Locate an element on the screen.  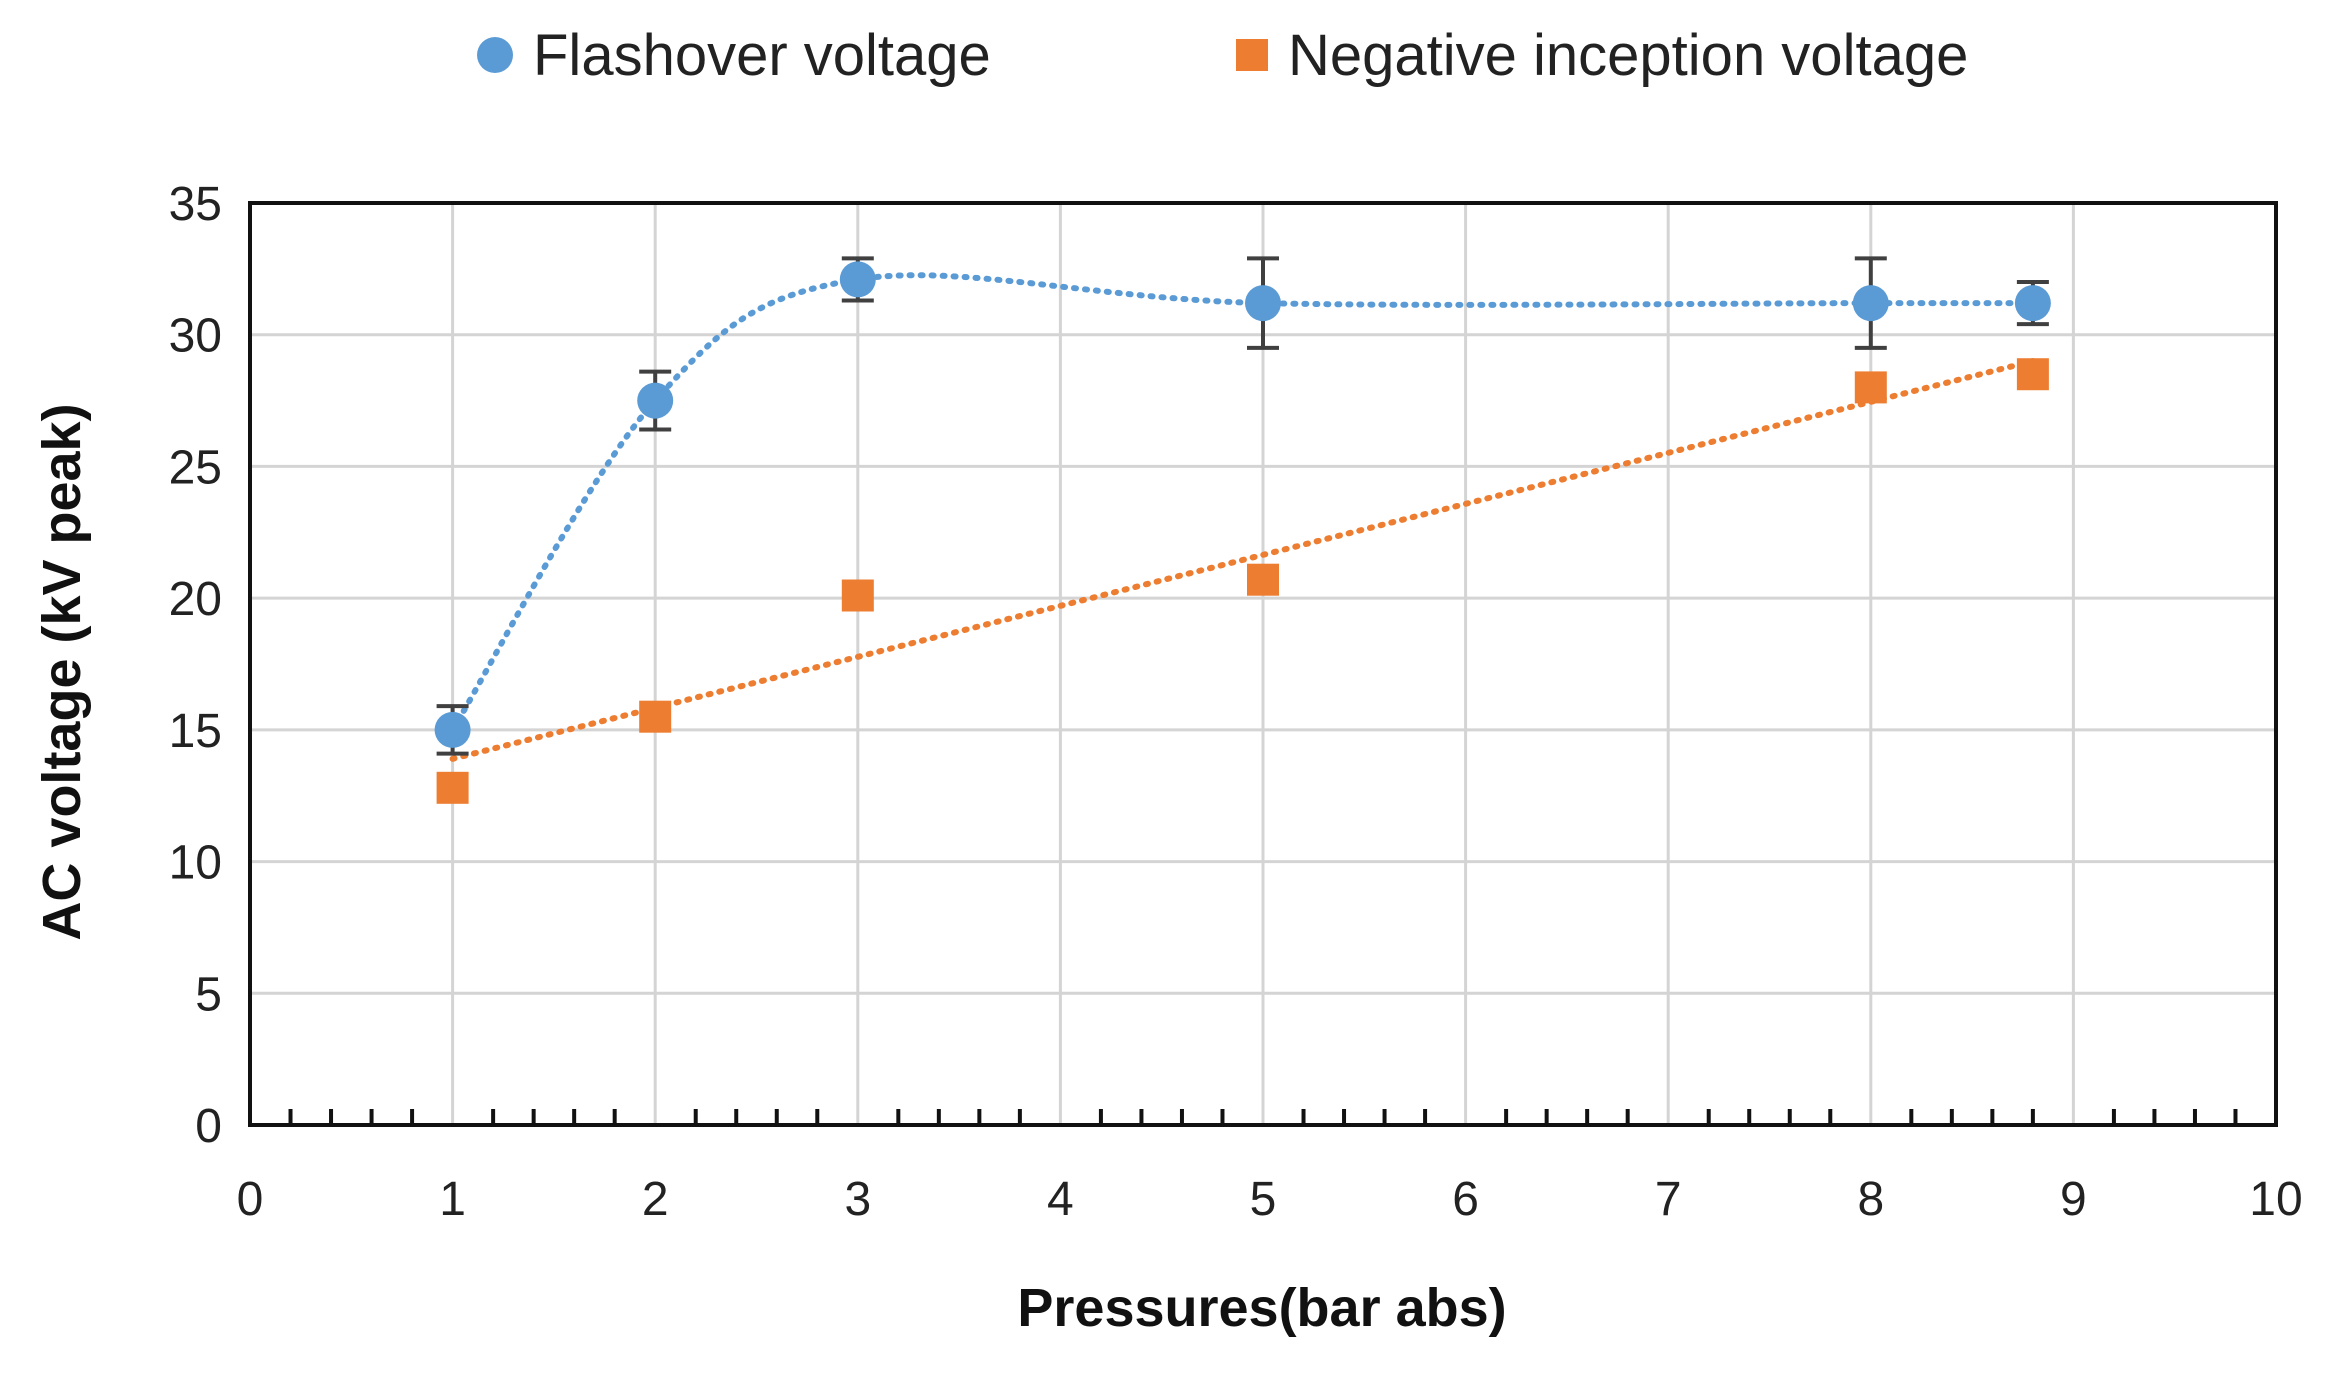
y-tick-label: 30 is located at coordinates (195, 336).